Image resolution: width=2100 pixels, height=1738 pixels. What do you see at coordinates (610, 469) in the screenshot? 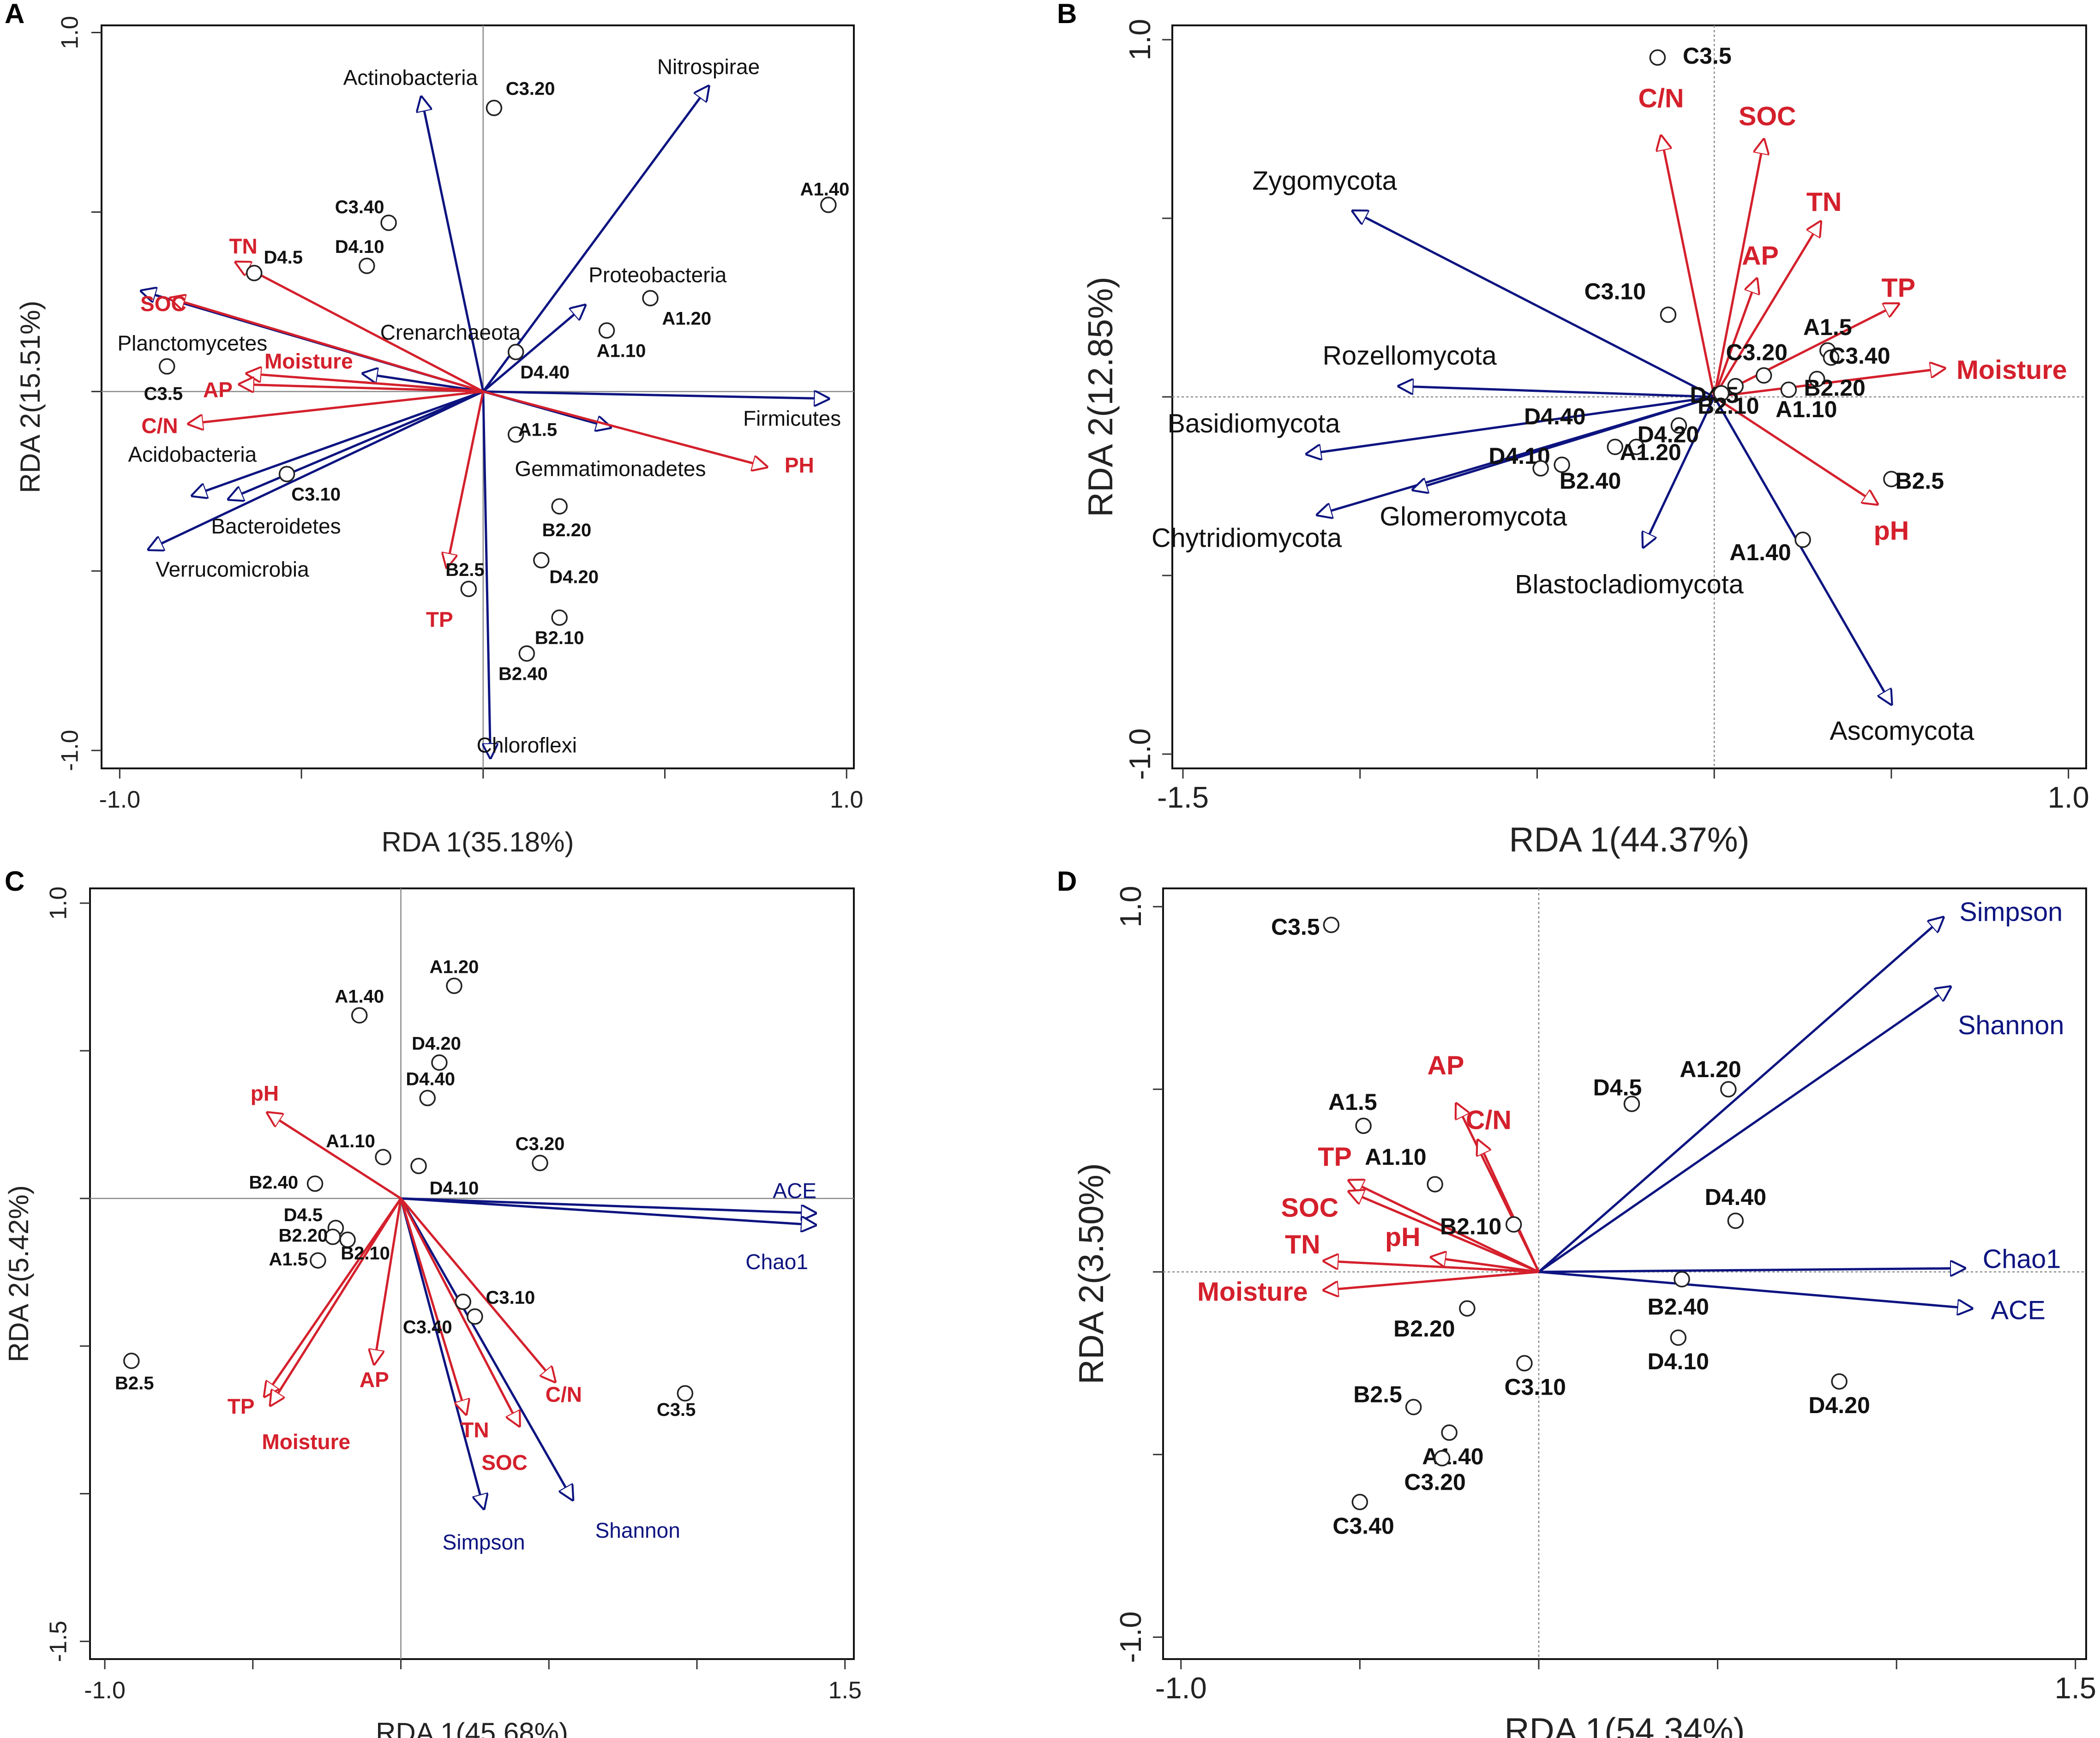
I see `species-label: Gemmatimonadetes` at bounding box center [610, 469].